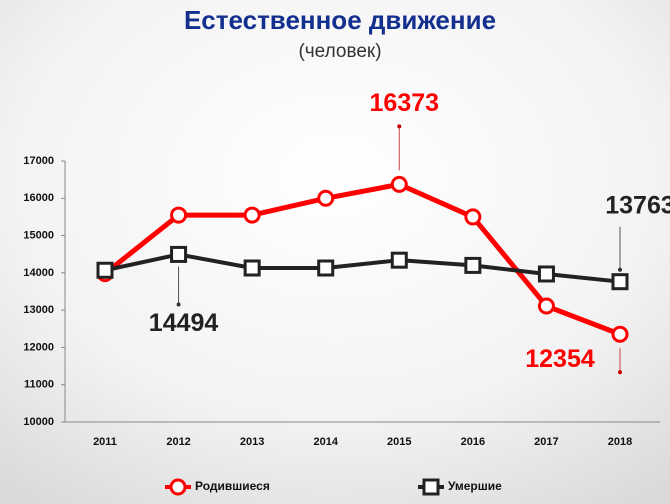 This screenshot has height=504, width=670. What do you see at coordinates (38, 235) in the screenshot?
I see `y-tick-label: 15000` at bounding box center [38, 235].